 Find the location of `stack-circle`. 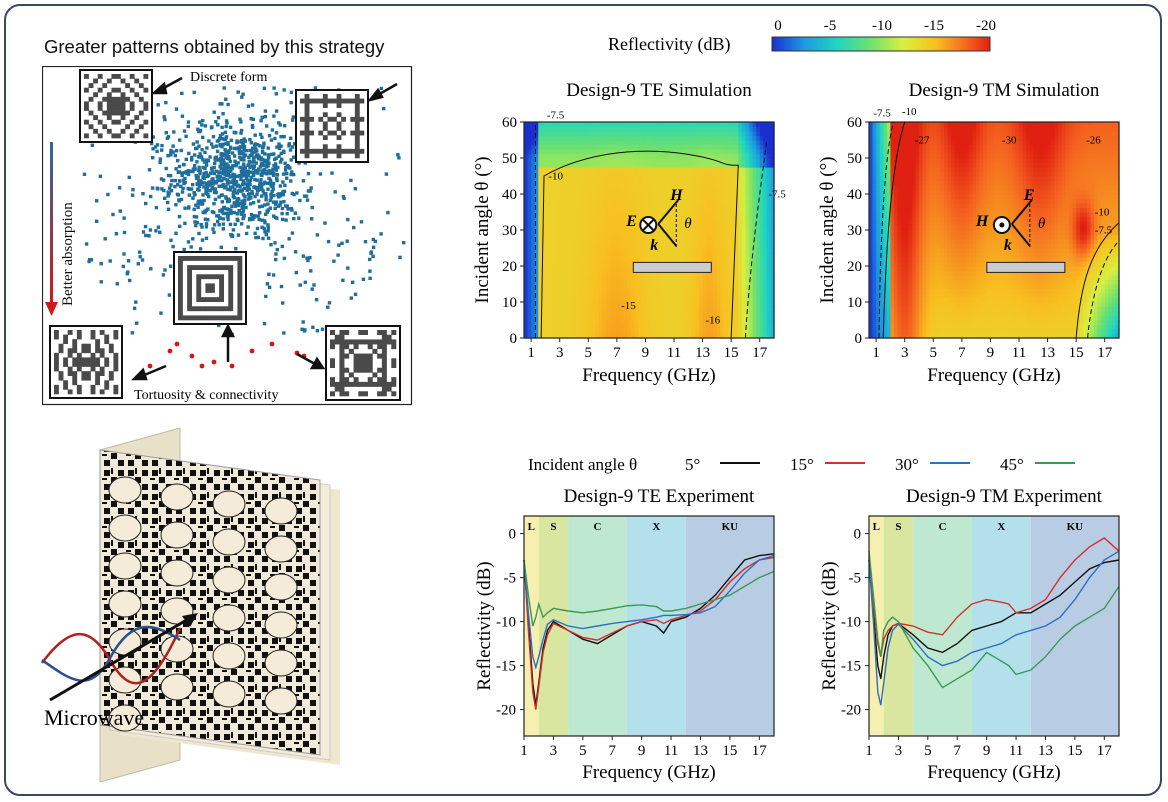

stack-circle is located at coordinates (177, 535).